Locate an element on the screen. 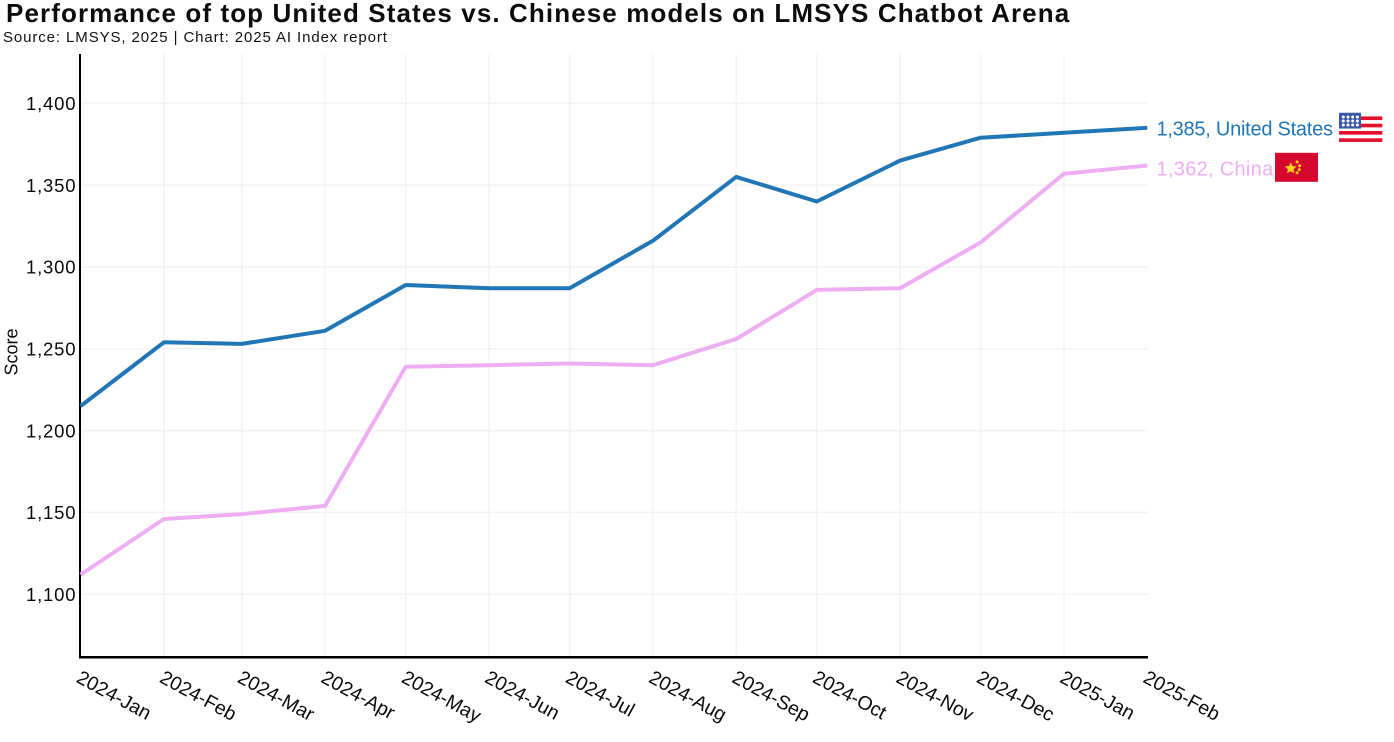 The width and height of the screenshot is (1394, 742). svg-text: 1,385, United States is located at coordinates (1245, 130).